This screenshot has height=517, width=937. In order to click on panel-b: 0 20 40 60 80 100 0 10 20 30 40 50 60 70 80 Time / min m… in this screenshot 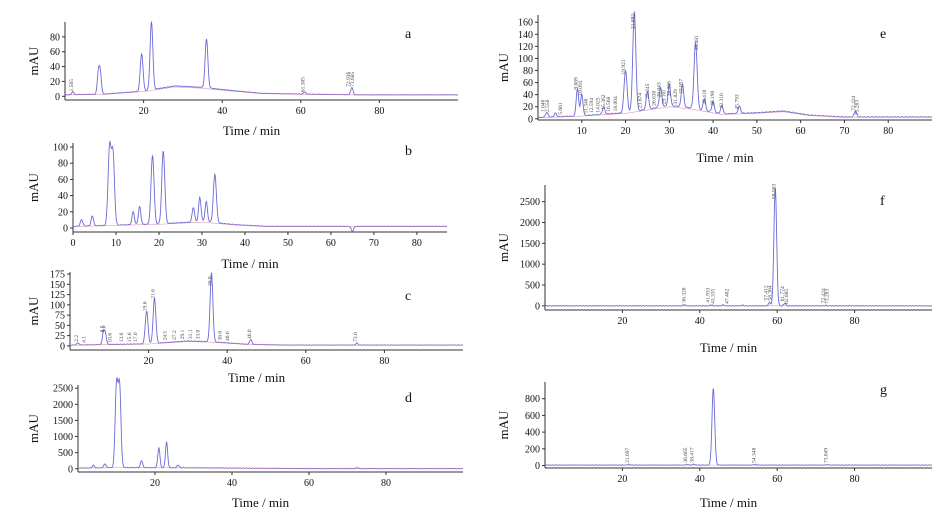, I will do `click(237, 205)`.